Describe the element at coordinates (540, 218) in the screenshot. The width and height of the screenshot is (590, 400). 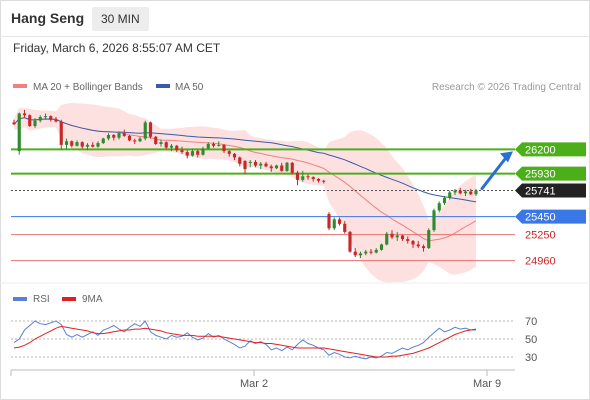
I see `level-label-25450: 25450` at that location.